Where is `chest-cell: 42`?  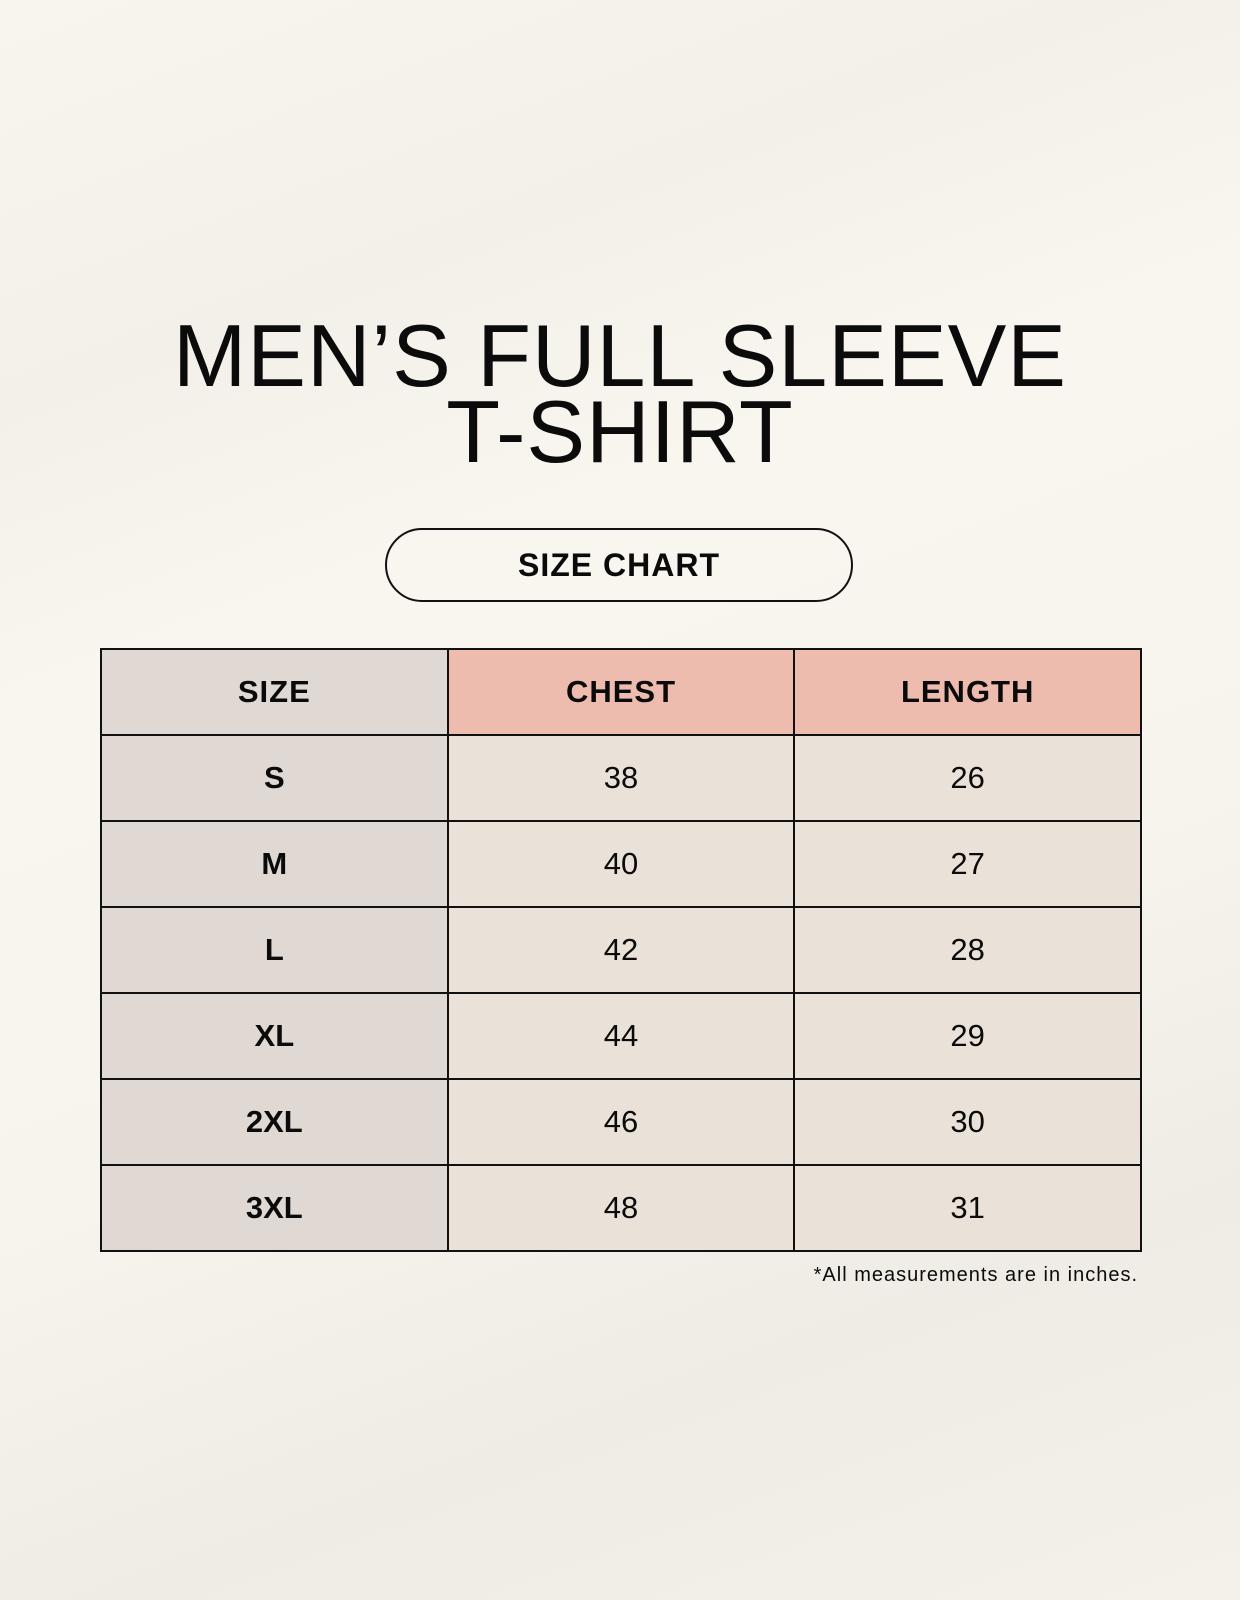 chest-cell: 42 is located at coordinates (621, 950).